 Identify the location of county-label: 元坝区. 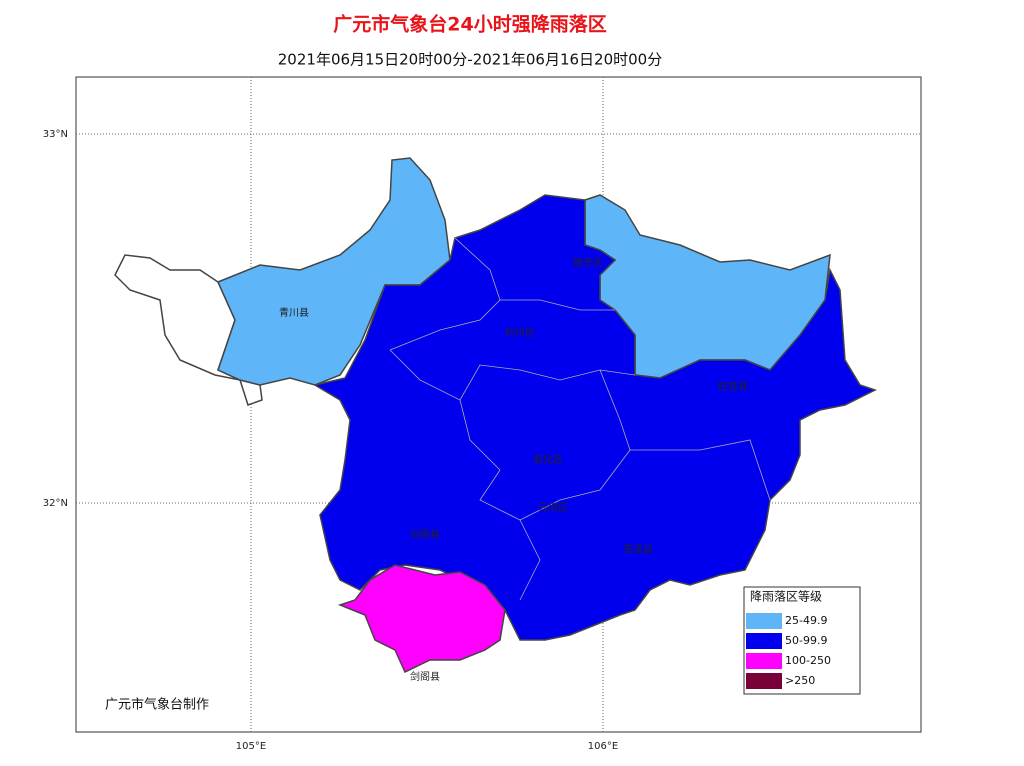
(553, 508).